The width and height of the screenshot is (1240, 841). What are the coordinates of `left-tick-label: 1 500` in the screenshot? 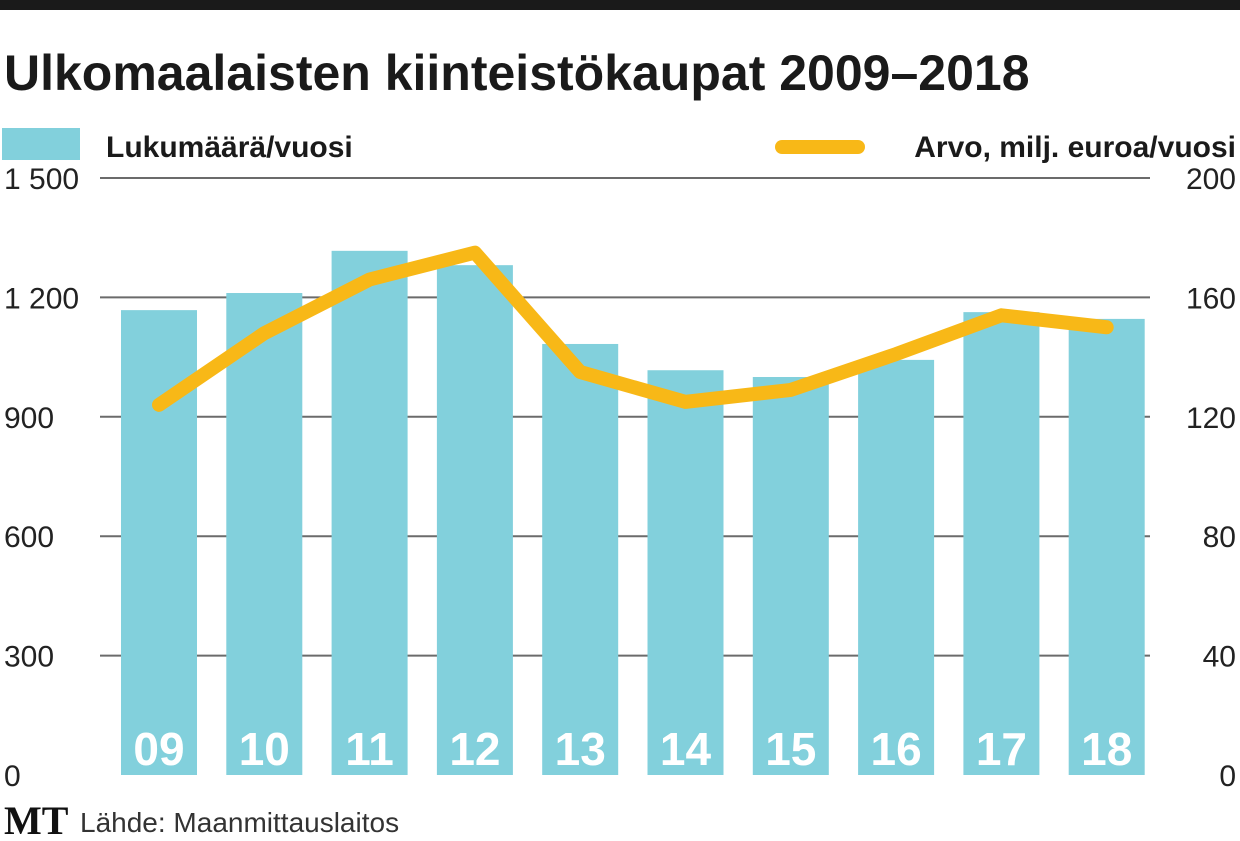 It's located at (41, 179).